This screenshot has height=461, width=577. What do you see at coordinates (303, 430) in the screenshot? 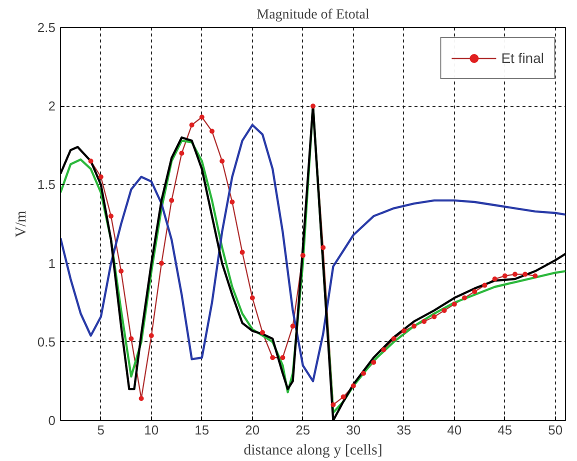
I see `x-tick-label: 25` at bounding box center [303, 430].